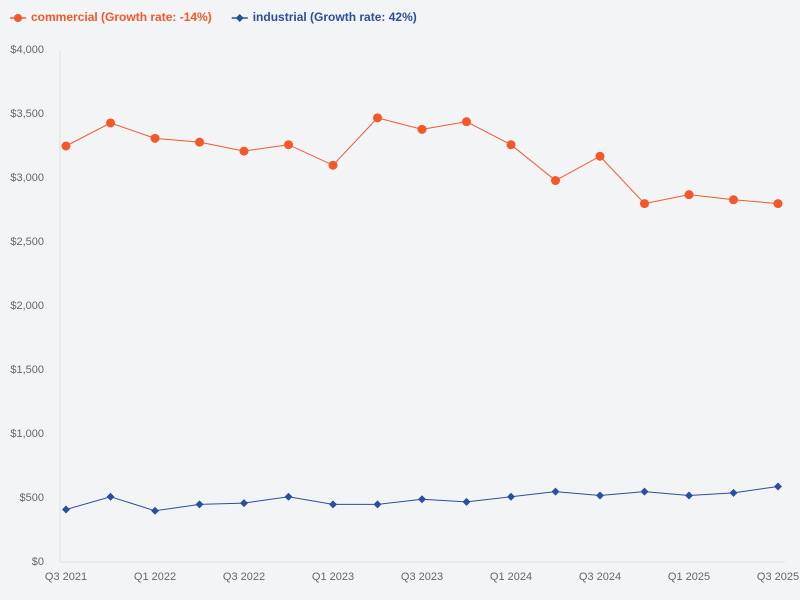  Describe the element at coordinates (27, 370) in the screenshot. I see `y-tick-label: $1,500` at that location.